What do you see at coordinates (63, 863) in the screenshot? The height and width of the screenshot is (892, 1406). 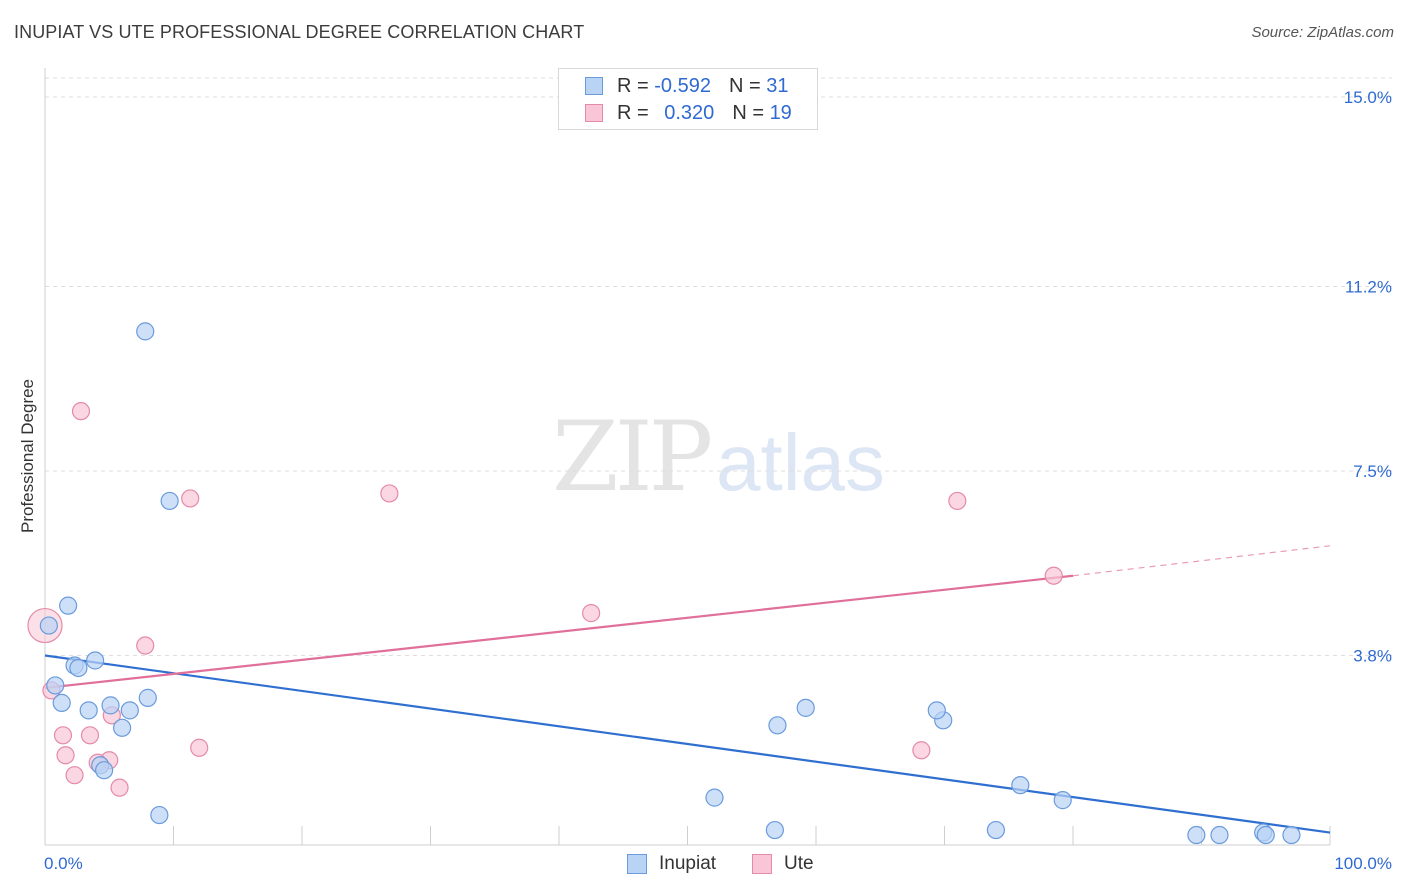 I see `x-tick-label-0: 0.0%` at bounding box center [63, 863].